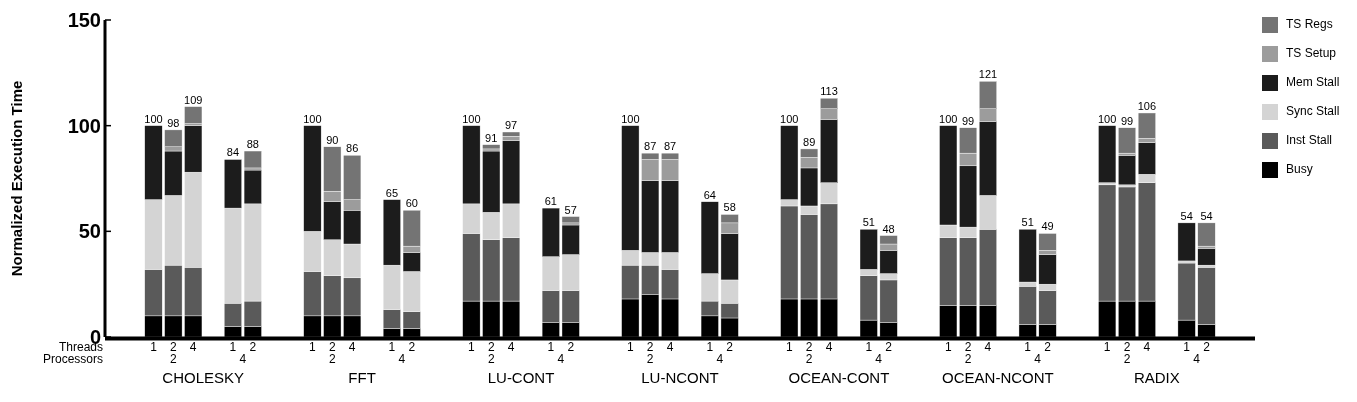 Image resolution: width=1357 pixels, height=402 pixels. Describe the element at coordinates (193, 99) in the screenshot. I see `total-label: 109` at that location.